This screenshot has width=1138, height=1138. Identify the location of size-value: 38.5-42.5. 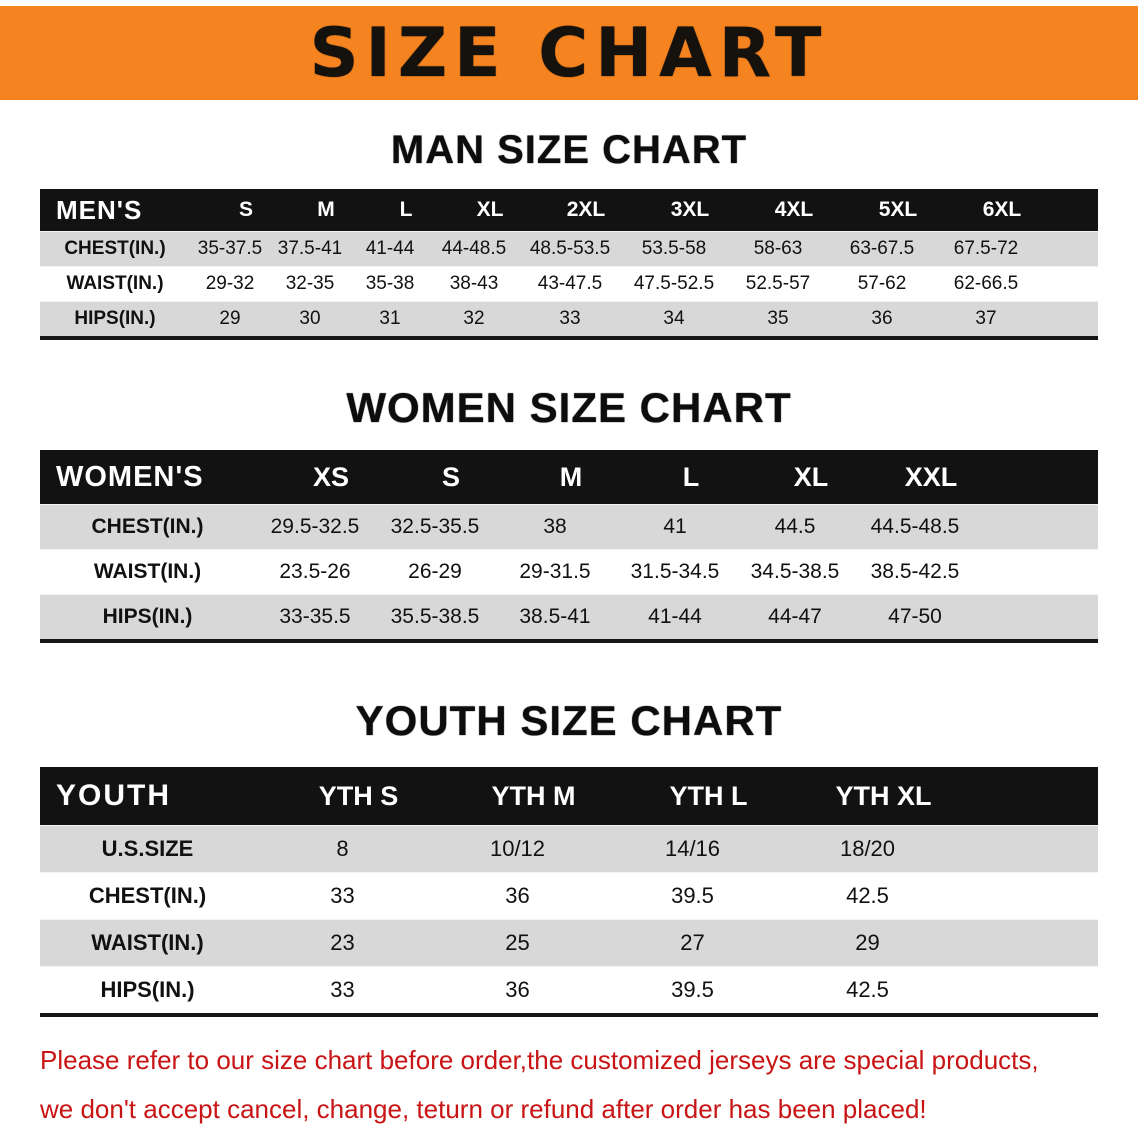
(915, 571).